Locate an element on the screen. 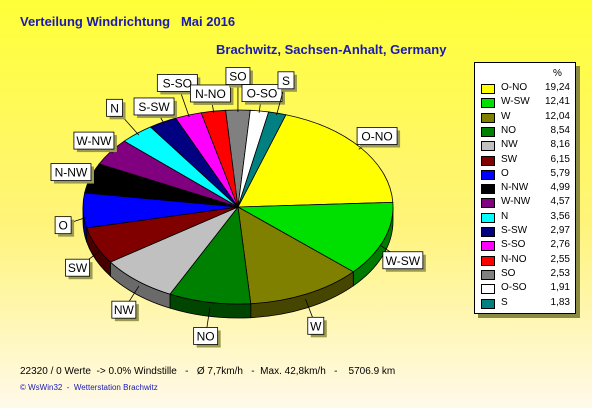 The height and width of the screenshot is (408, 592). slice-label-o-so: O-SO is located at coordinates (262, 94).